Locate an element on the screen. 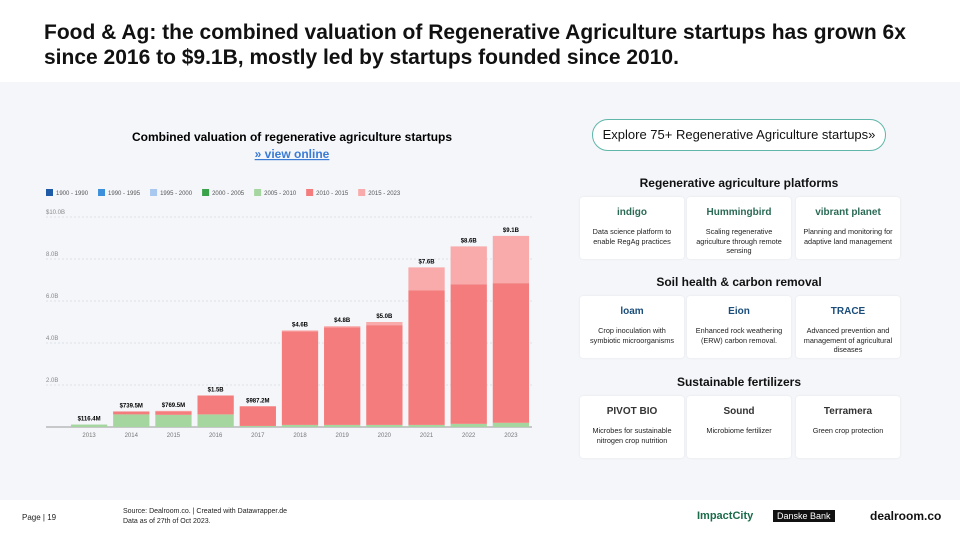  x-tick-label: 2016 is located at coordinates (216, 436).